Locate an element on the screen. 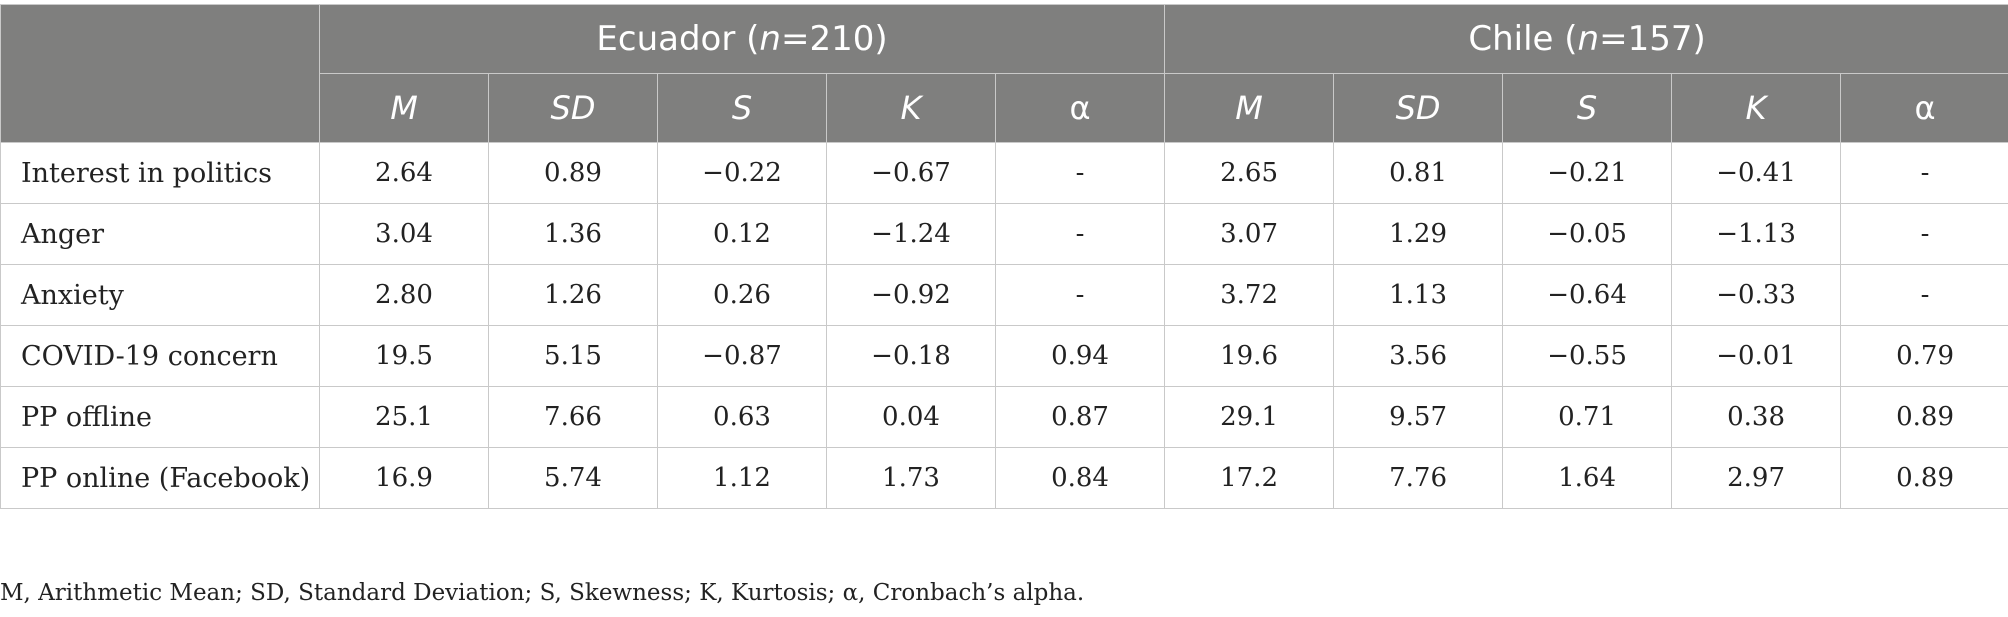 Image resolution: width=2008 pixels, height=617 pixels. table-cell: −1.13 is located at coordinates (1756, 234).